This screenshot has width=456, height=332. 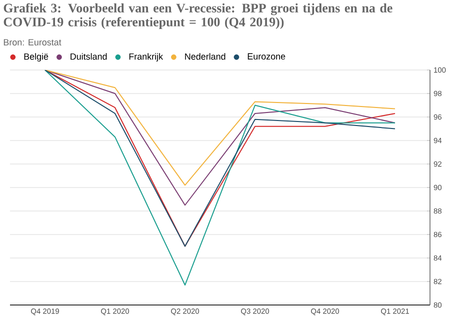 I want to click on legend-label: Nederland, so click(x=205, y=56).